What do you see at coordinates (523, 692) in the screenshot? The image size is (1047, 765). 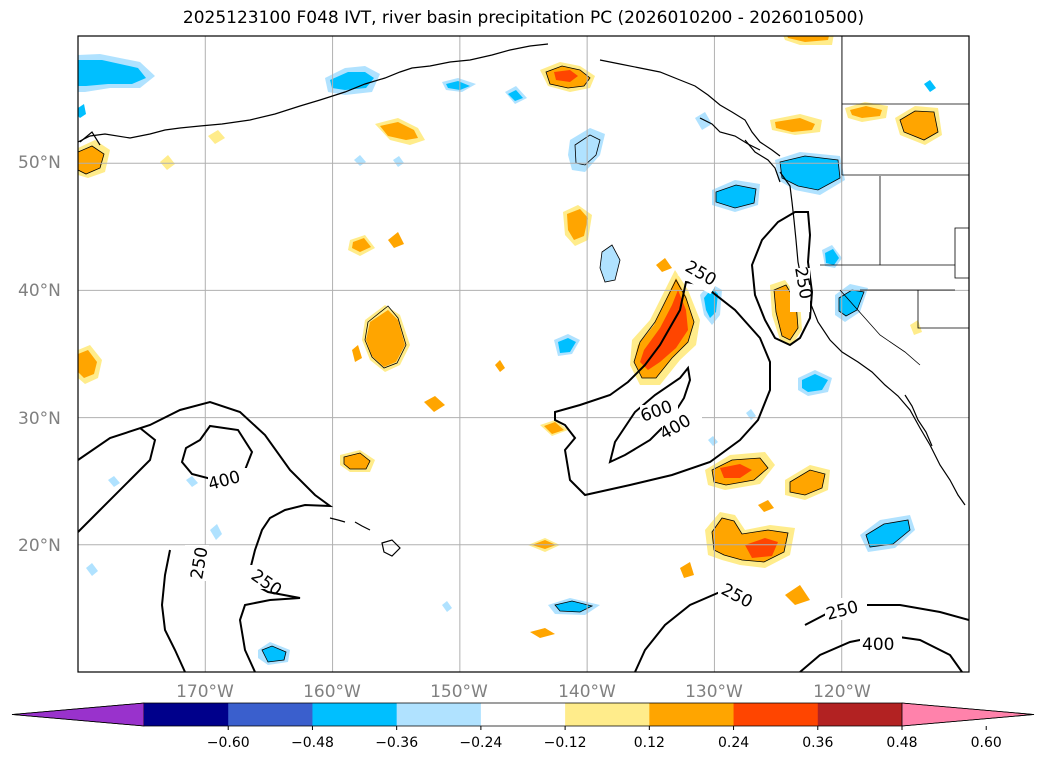 I see `longitude-labels: 170°W 160°W 150°W 140°W 130°W 120°W` at bounding box center [523, 692].